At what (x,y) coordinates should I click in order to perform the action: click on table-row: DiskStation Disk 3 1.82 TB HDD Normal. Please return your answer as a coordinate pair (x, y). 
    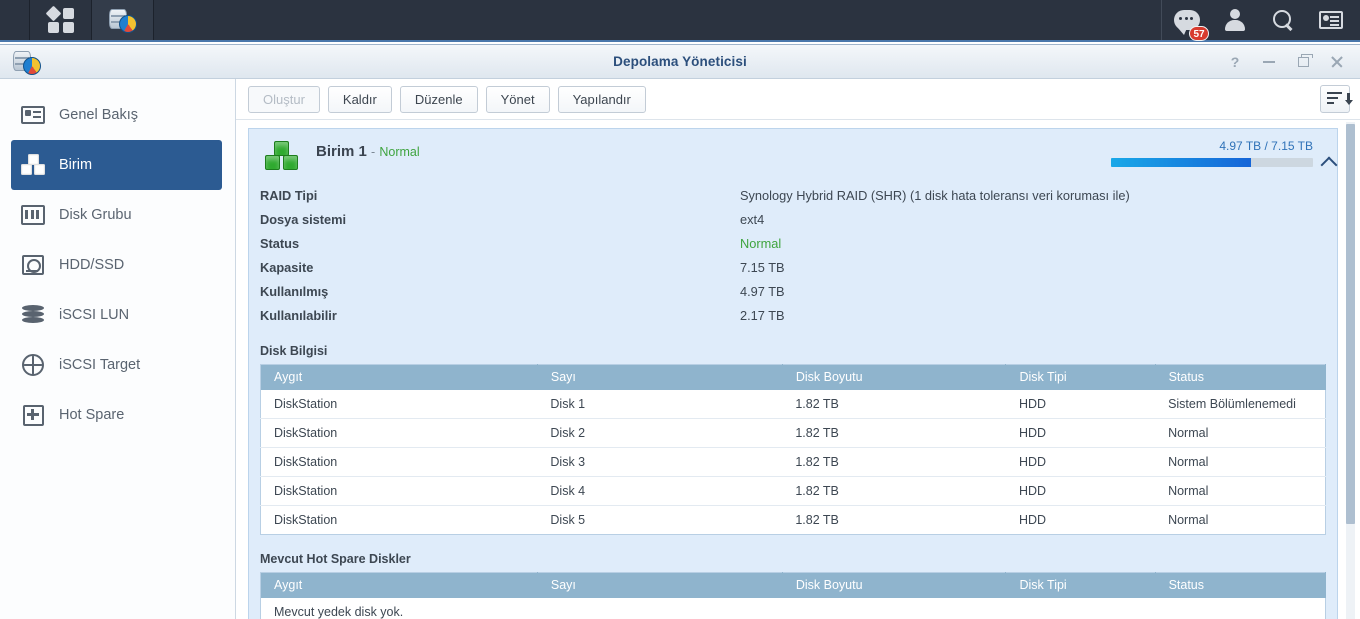
    Looking at the image, I should click on (793, 462).